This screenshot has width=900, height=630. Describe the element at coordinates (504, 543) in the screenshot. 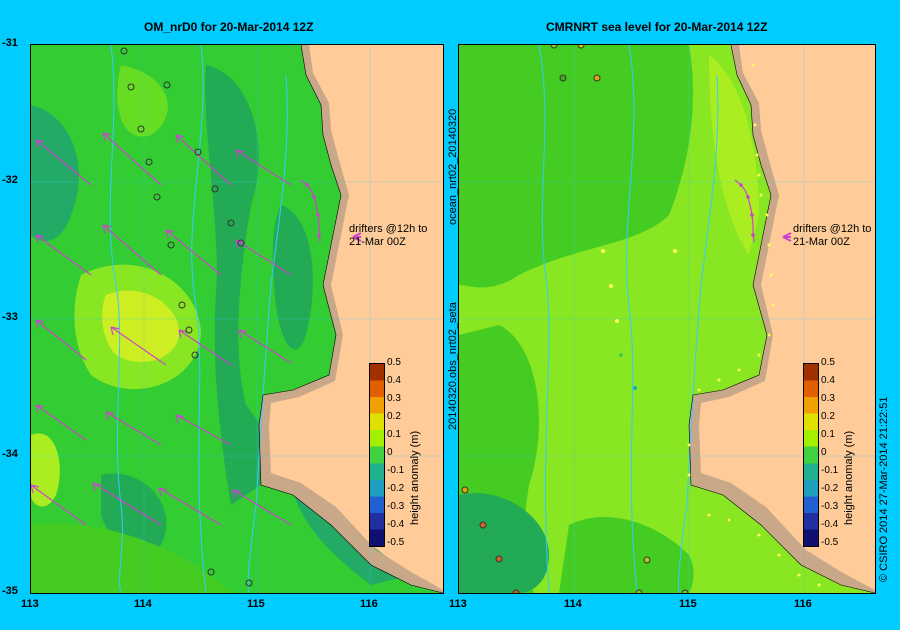

I see `ocean-zone-dark` at that location.